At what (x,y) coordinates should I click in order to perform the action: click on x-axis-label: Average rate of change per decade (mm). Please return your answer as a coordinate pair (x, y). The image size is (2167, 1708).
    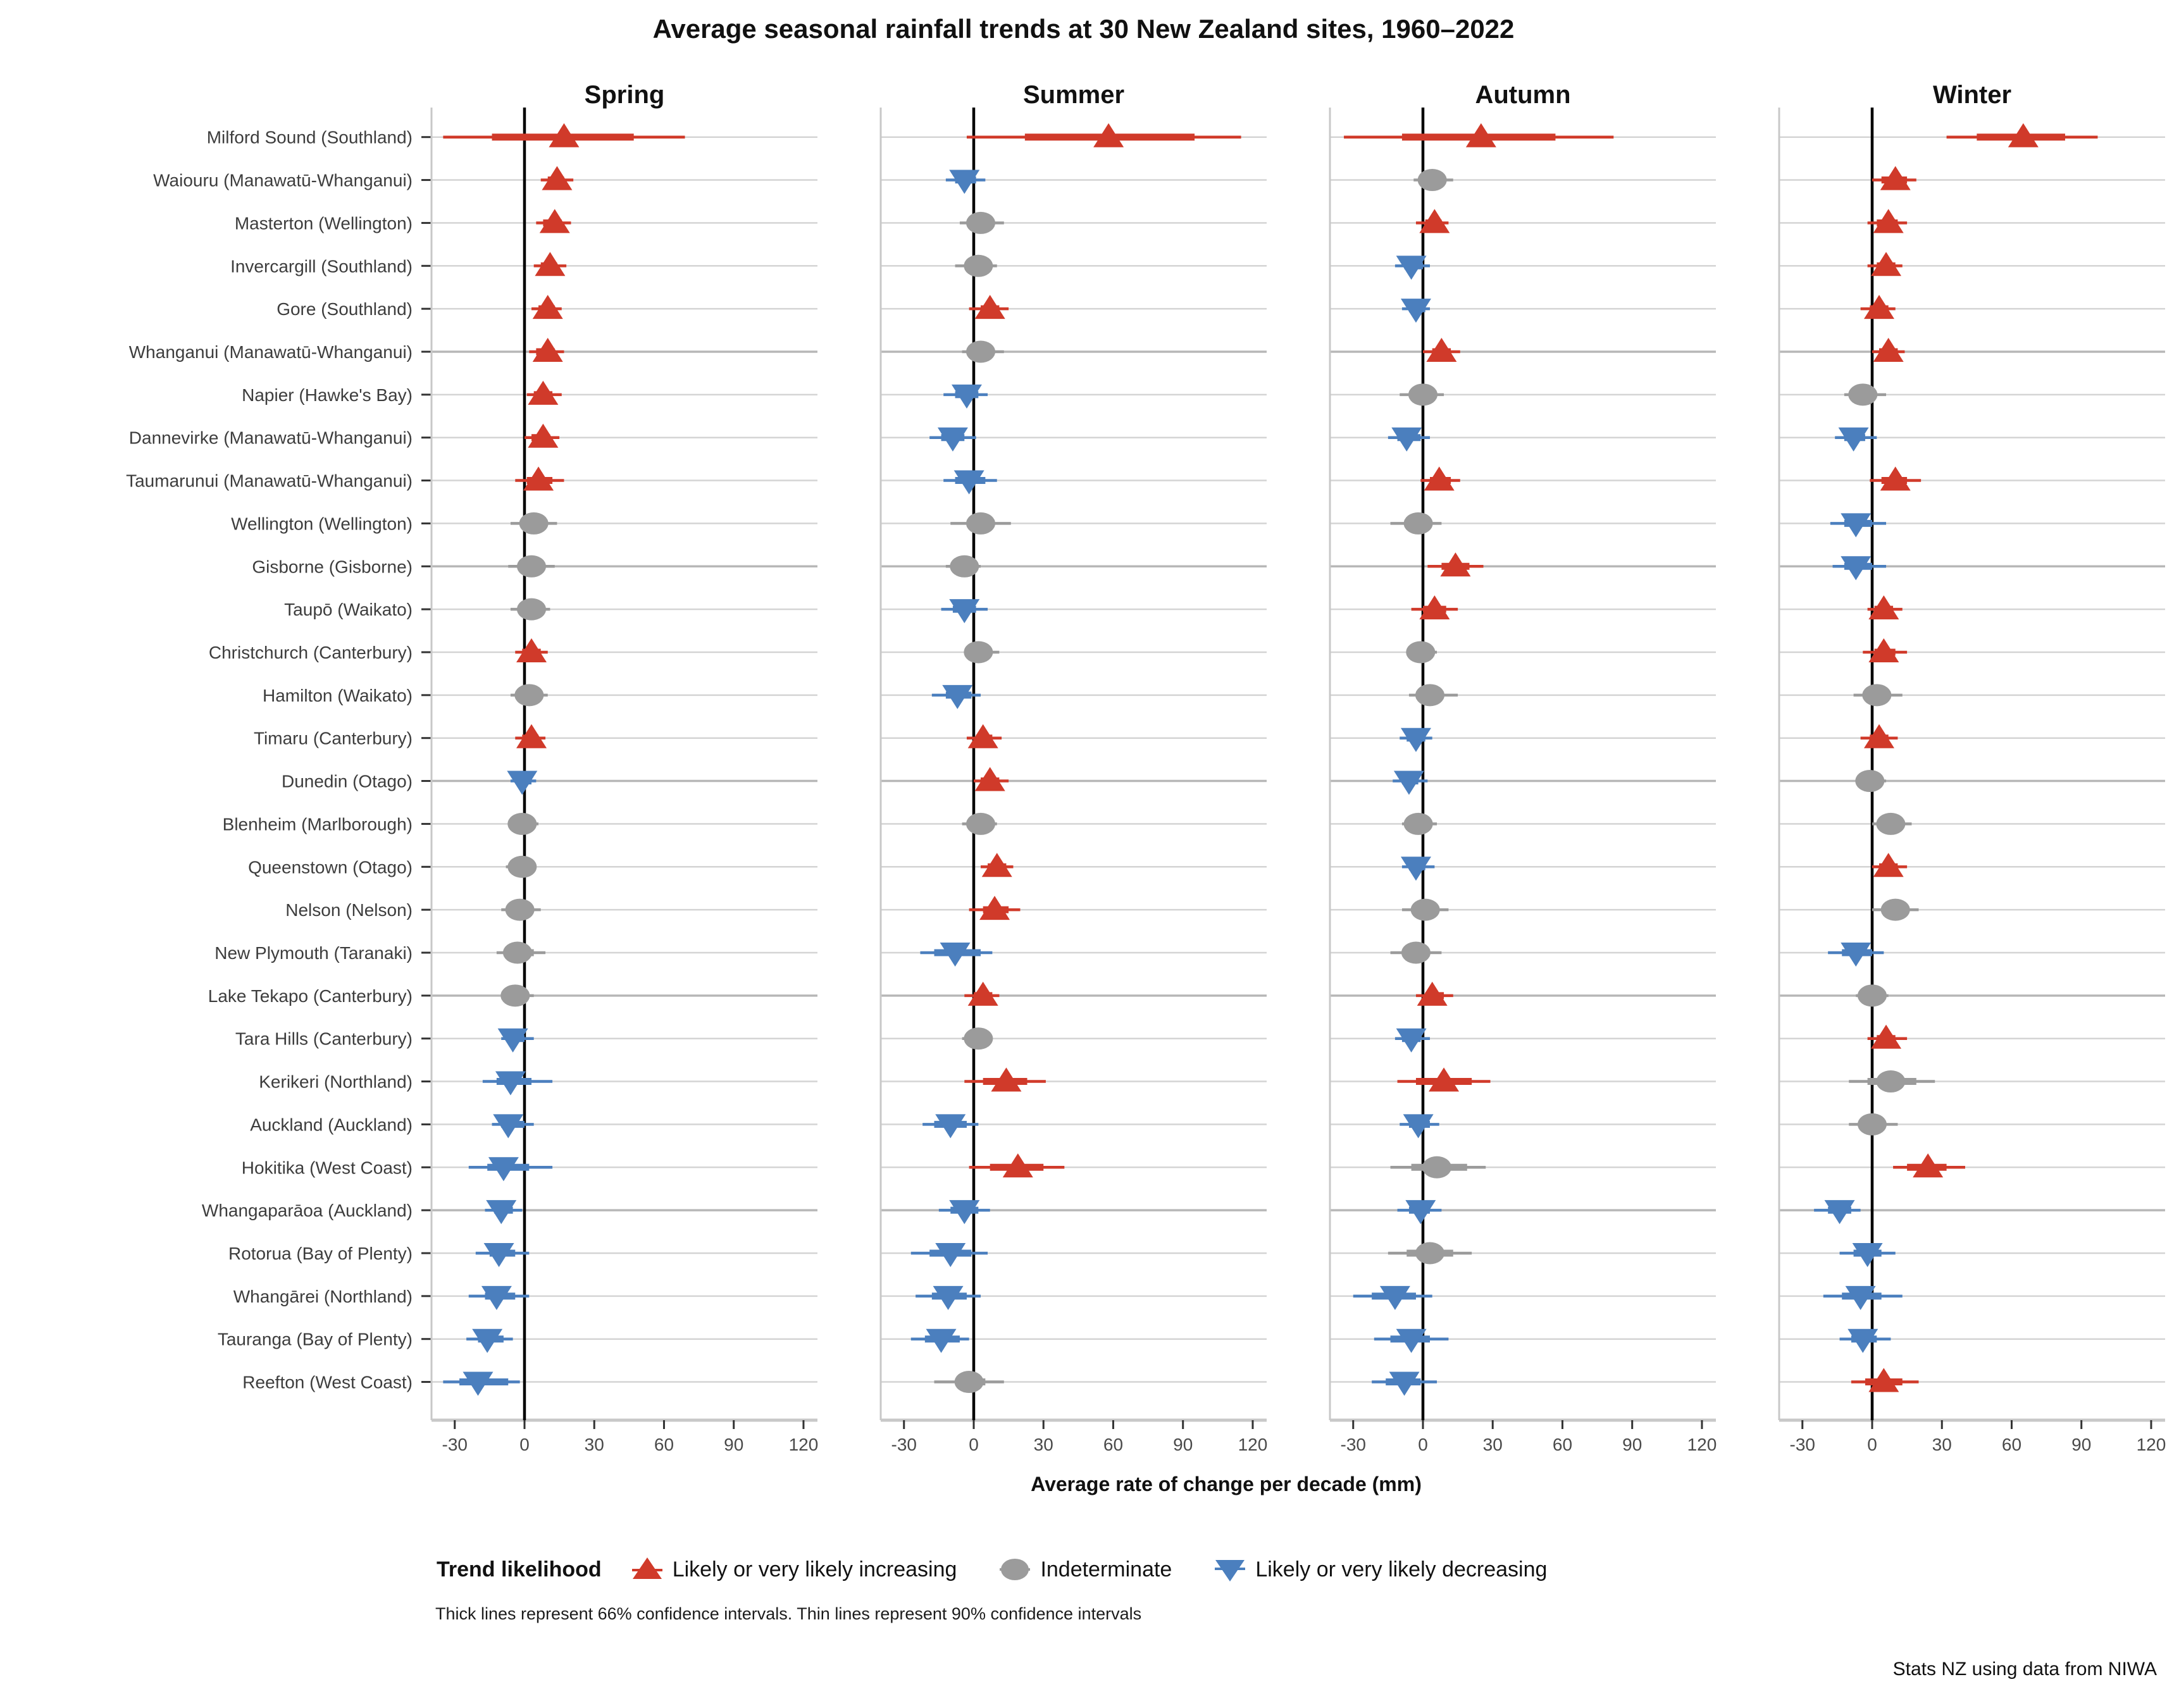
    Looking at the image, I should click on (1227, 1484).